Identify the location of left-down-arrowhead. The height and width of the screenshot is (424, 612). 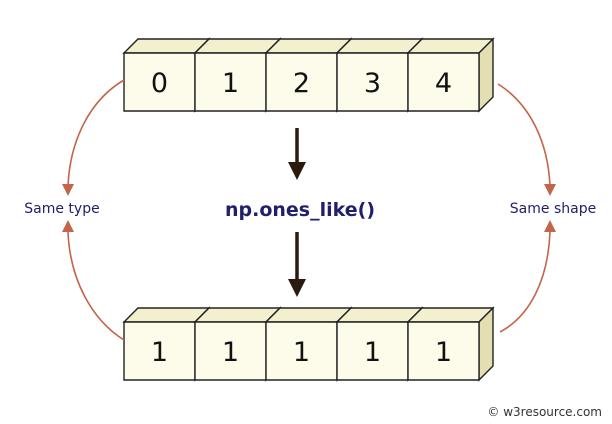
(68, 190).